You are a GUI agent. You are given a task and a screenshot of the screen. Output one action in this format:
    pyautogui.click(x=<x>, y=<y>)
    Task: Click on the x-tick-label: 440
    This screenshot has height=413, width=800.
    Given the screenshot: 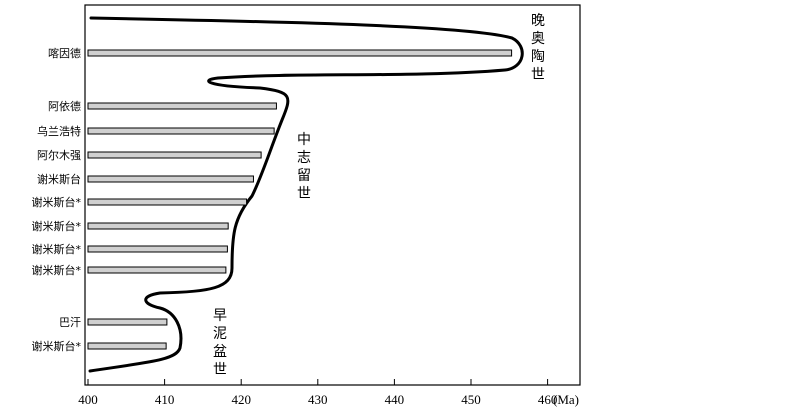 What is the action you would take?
    pyautogui.click(x=395, y=399)
    